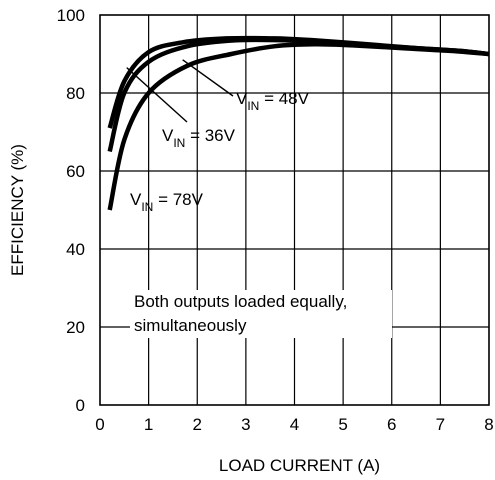 The width and height of the screenshot is (495, 480). I want to click on x-tick-label: 4, so click(294, 424).